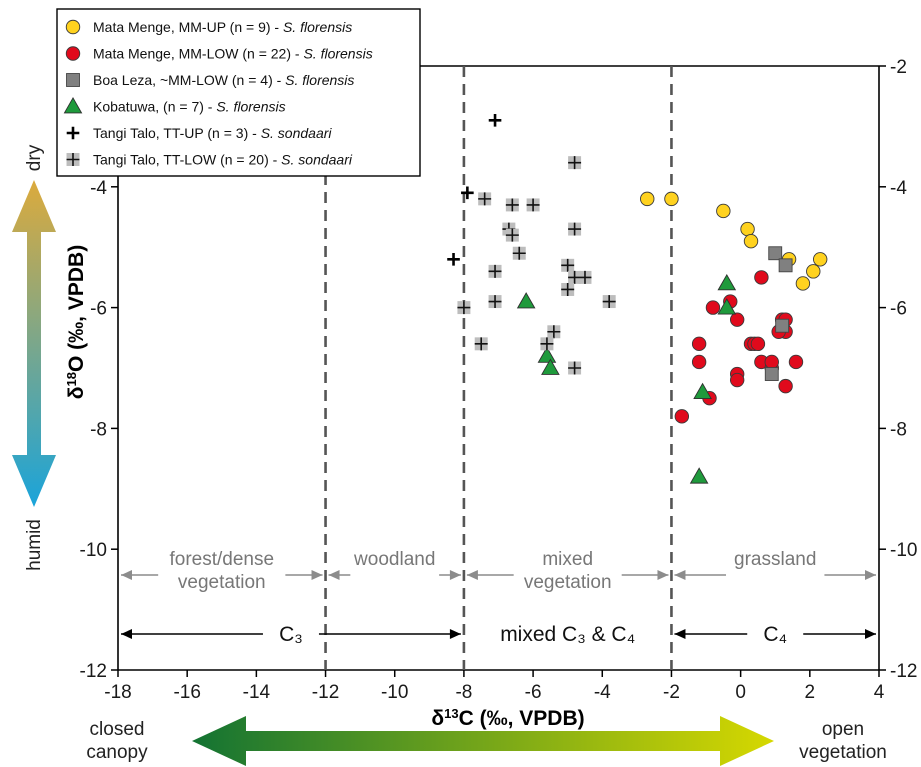  Describe the element at coordinates (34, 343) in the screenshot. I see `moisture-gradient-arrow` at that location.